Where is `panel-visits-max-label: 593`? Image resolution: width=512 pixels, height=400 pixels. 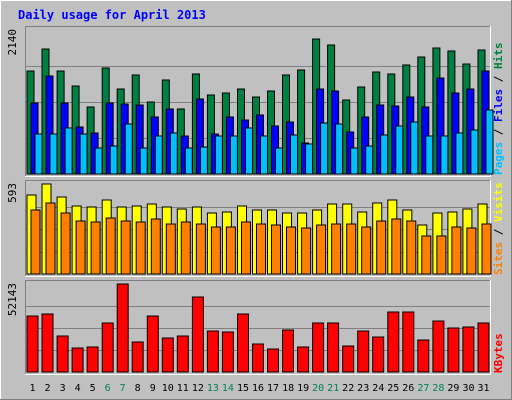
panel-visits-max-label: 593 is located at coordinates (12, 193).